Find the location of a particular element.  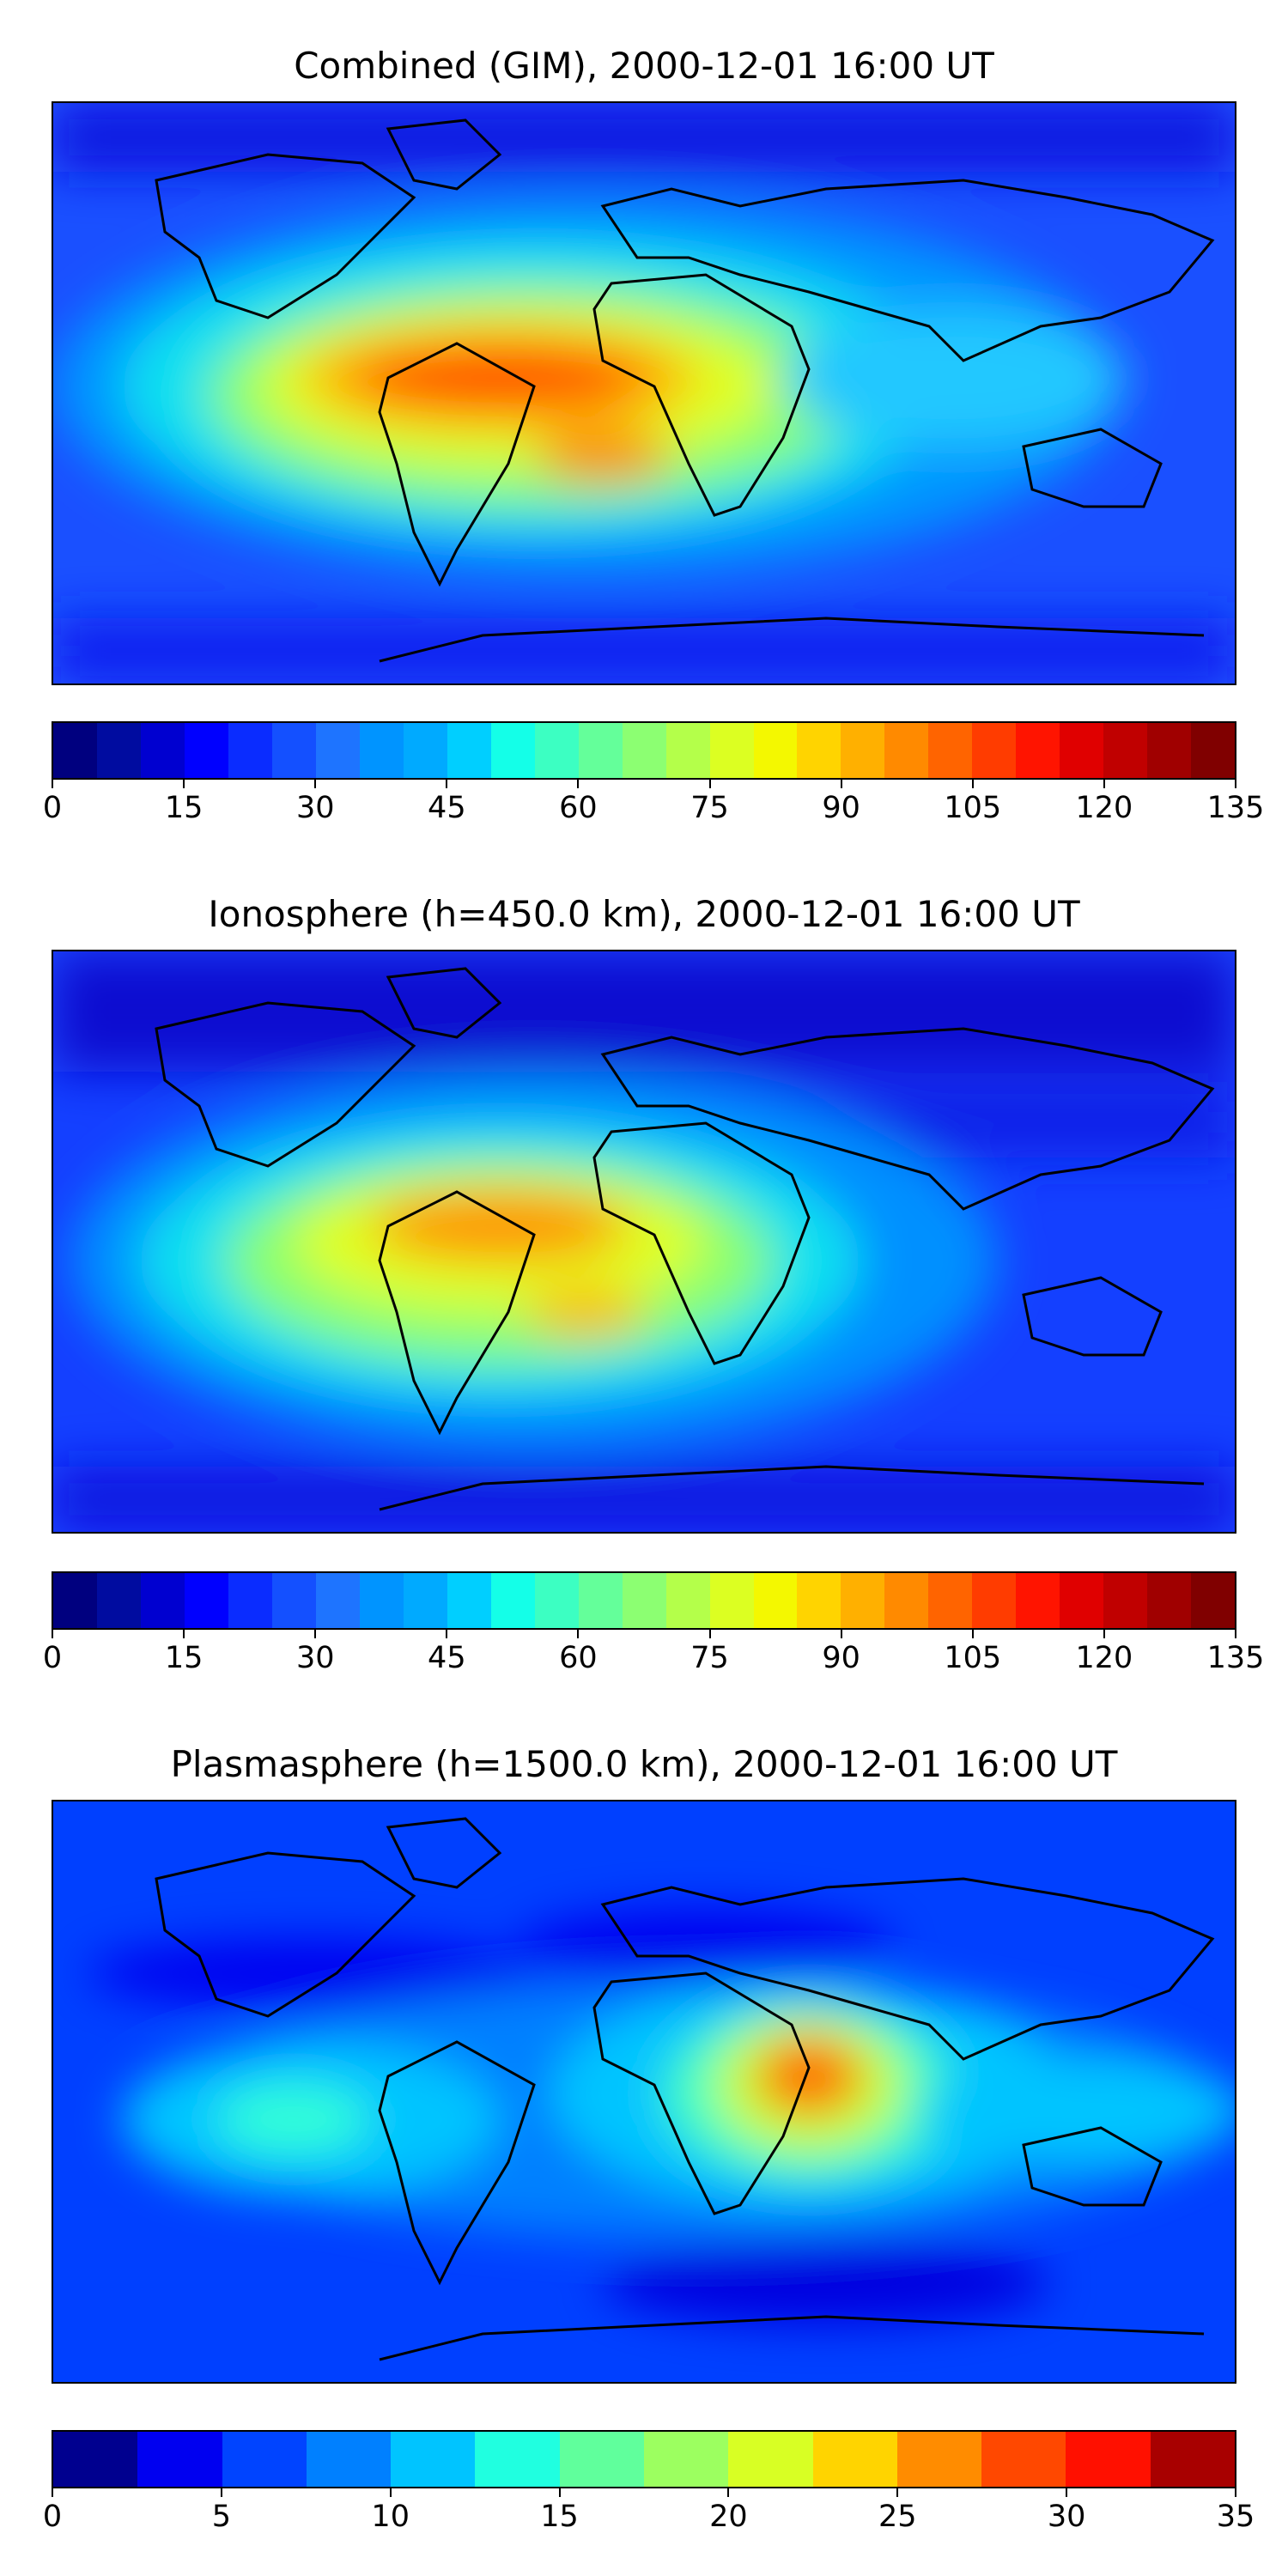

colorbar-ticks: 0 5 10 15 20 25 30 35 is located at coordinates (649, 2514).